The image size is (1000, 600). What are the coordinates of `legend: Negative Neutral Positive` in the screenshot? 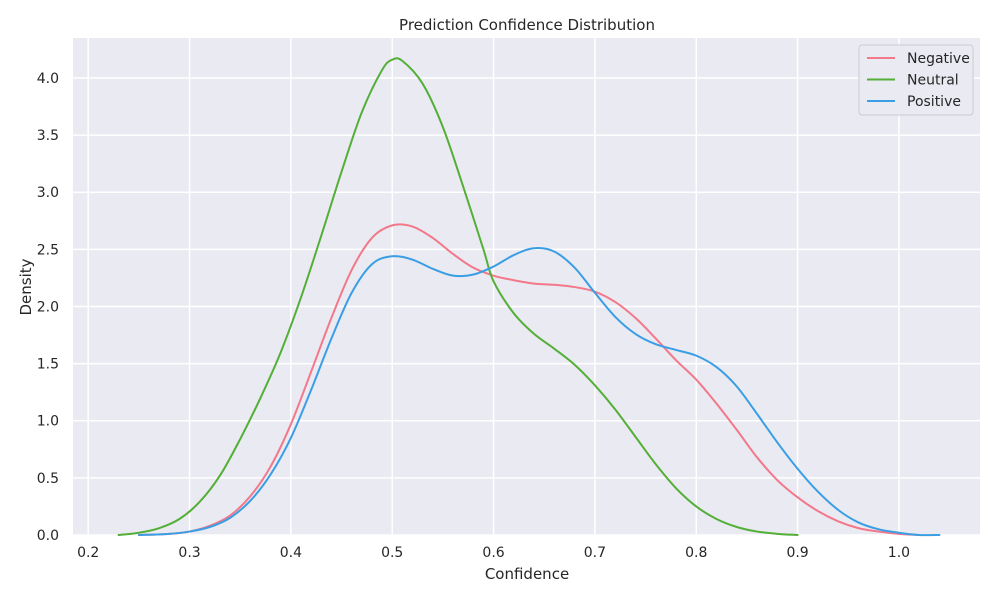 It's located at (916, 80).